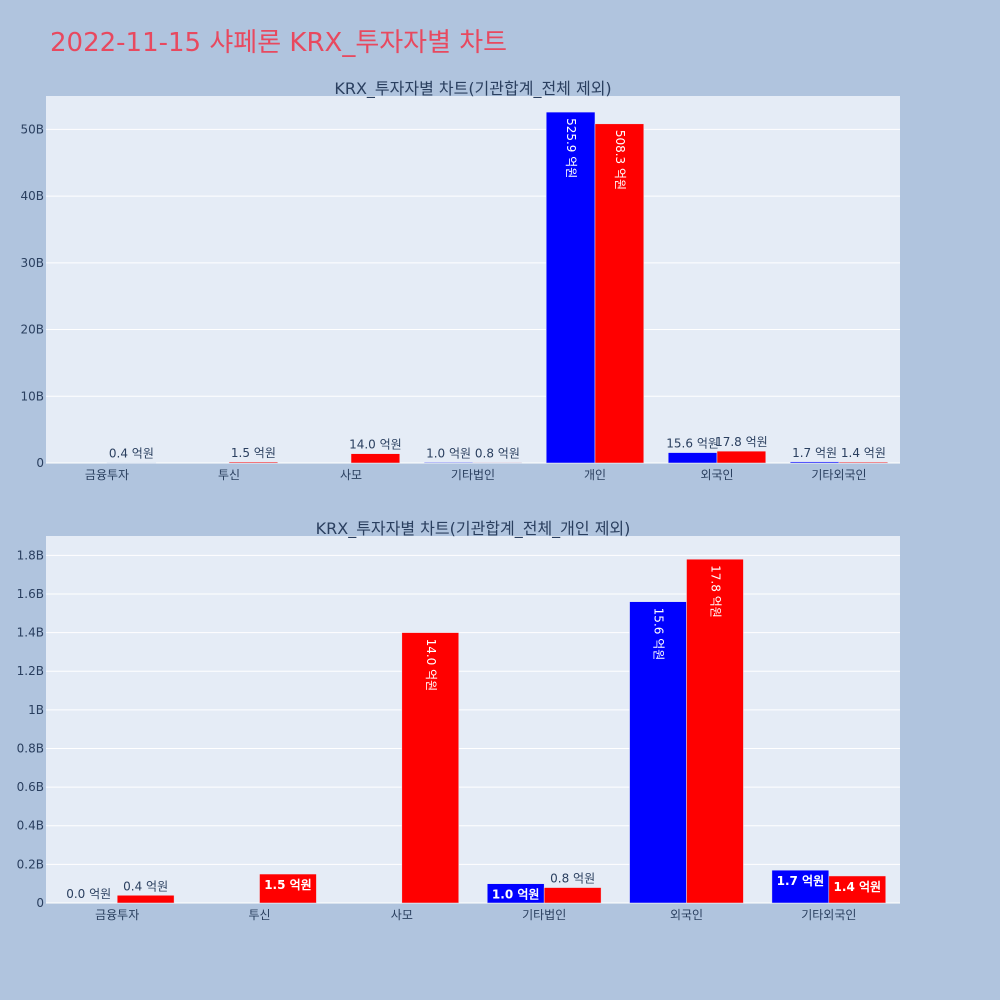 The width and height of the screenshot is (1000, 1000). I want to click on y-tick-label: 1.2B, so click(30, 671).